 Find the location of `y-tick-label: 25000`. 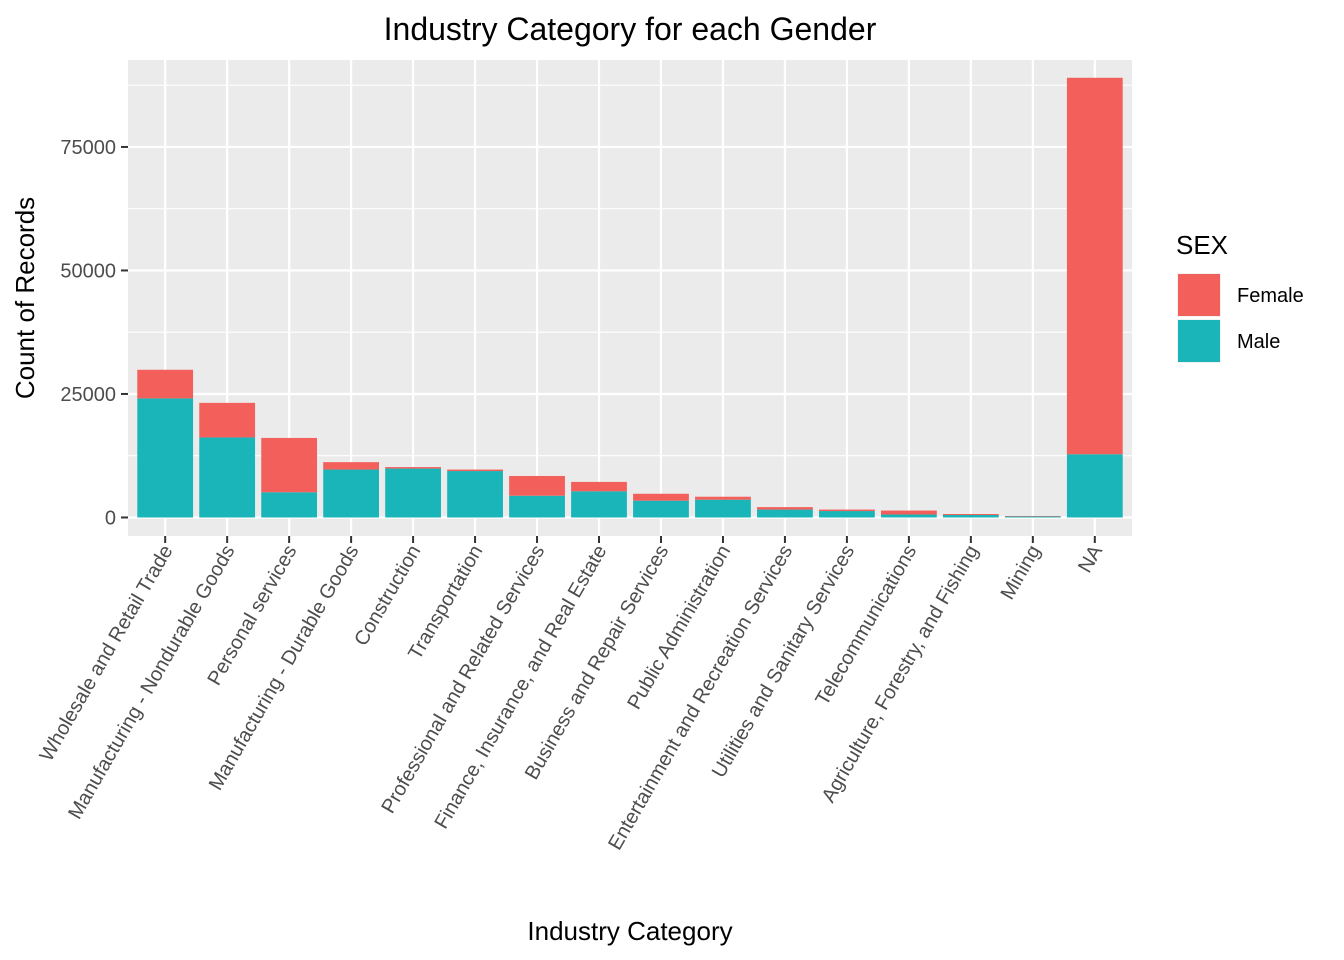

y-tick-label: 25000 is located at coordinates (88, 395).